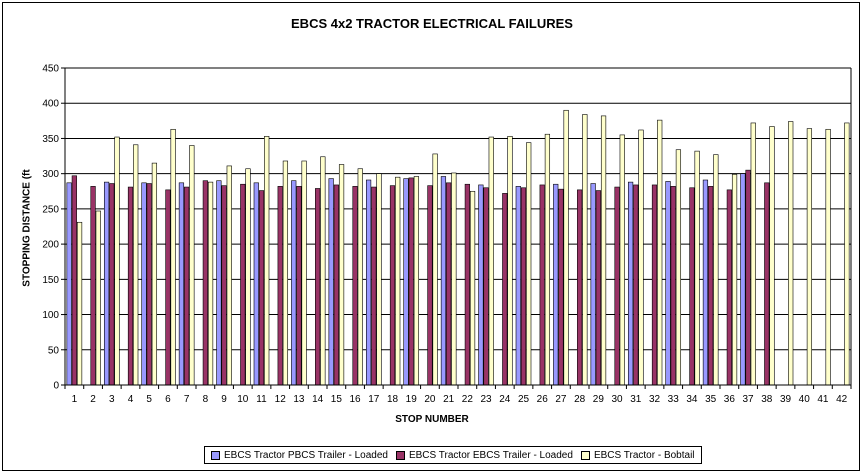 The height and width of the screenshot is (475, 864). I want to click on x-tick-label: 36, so click(730, 399).